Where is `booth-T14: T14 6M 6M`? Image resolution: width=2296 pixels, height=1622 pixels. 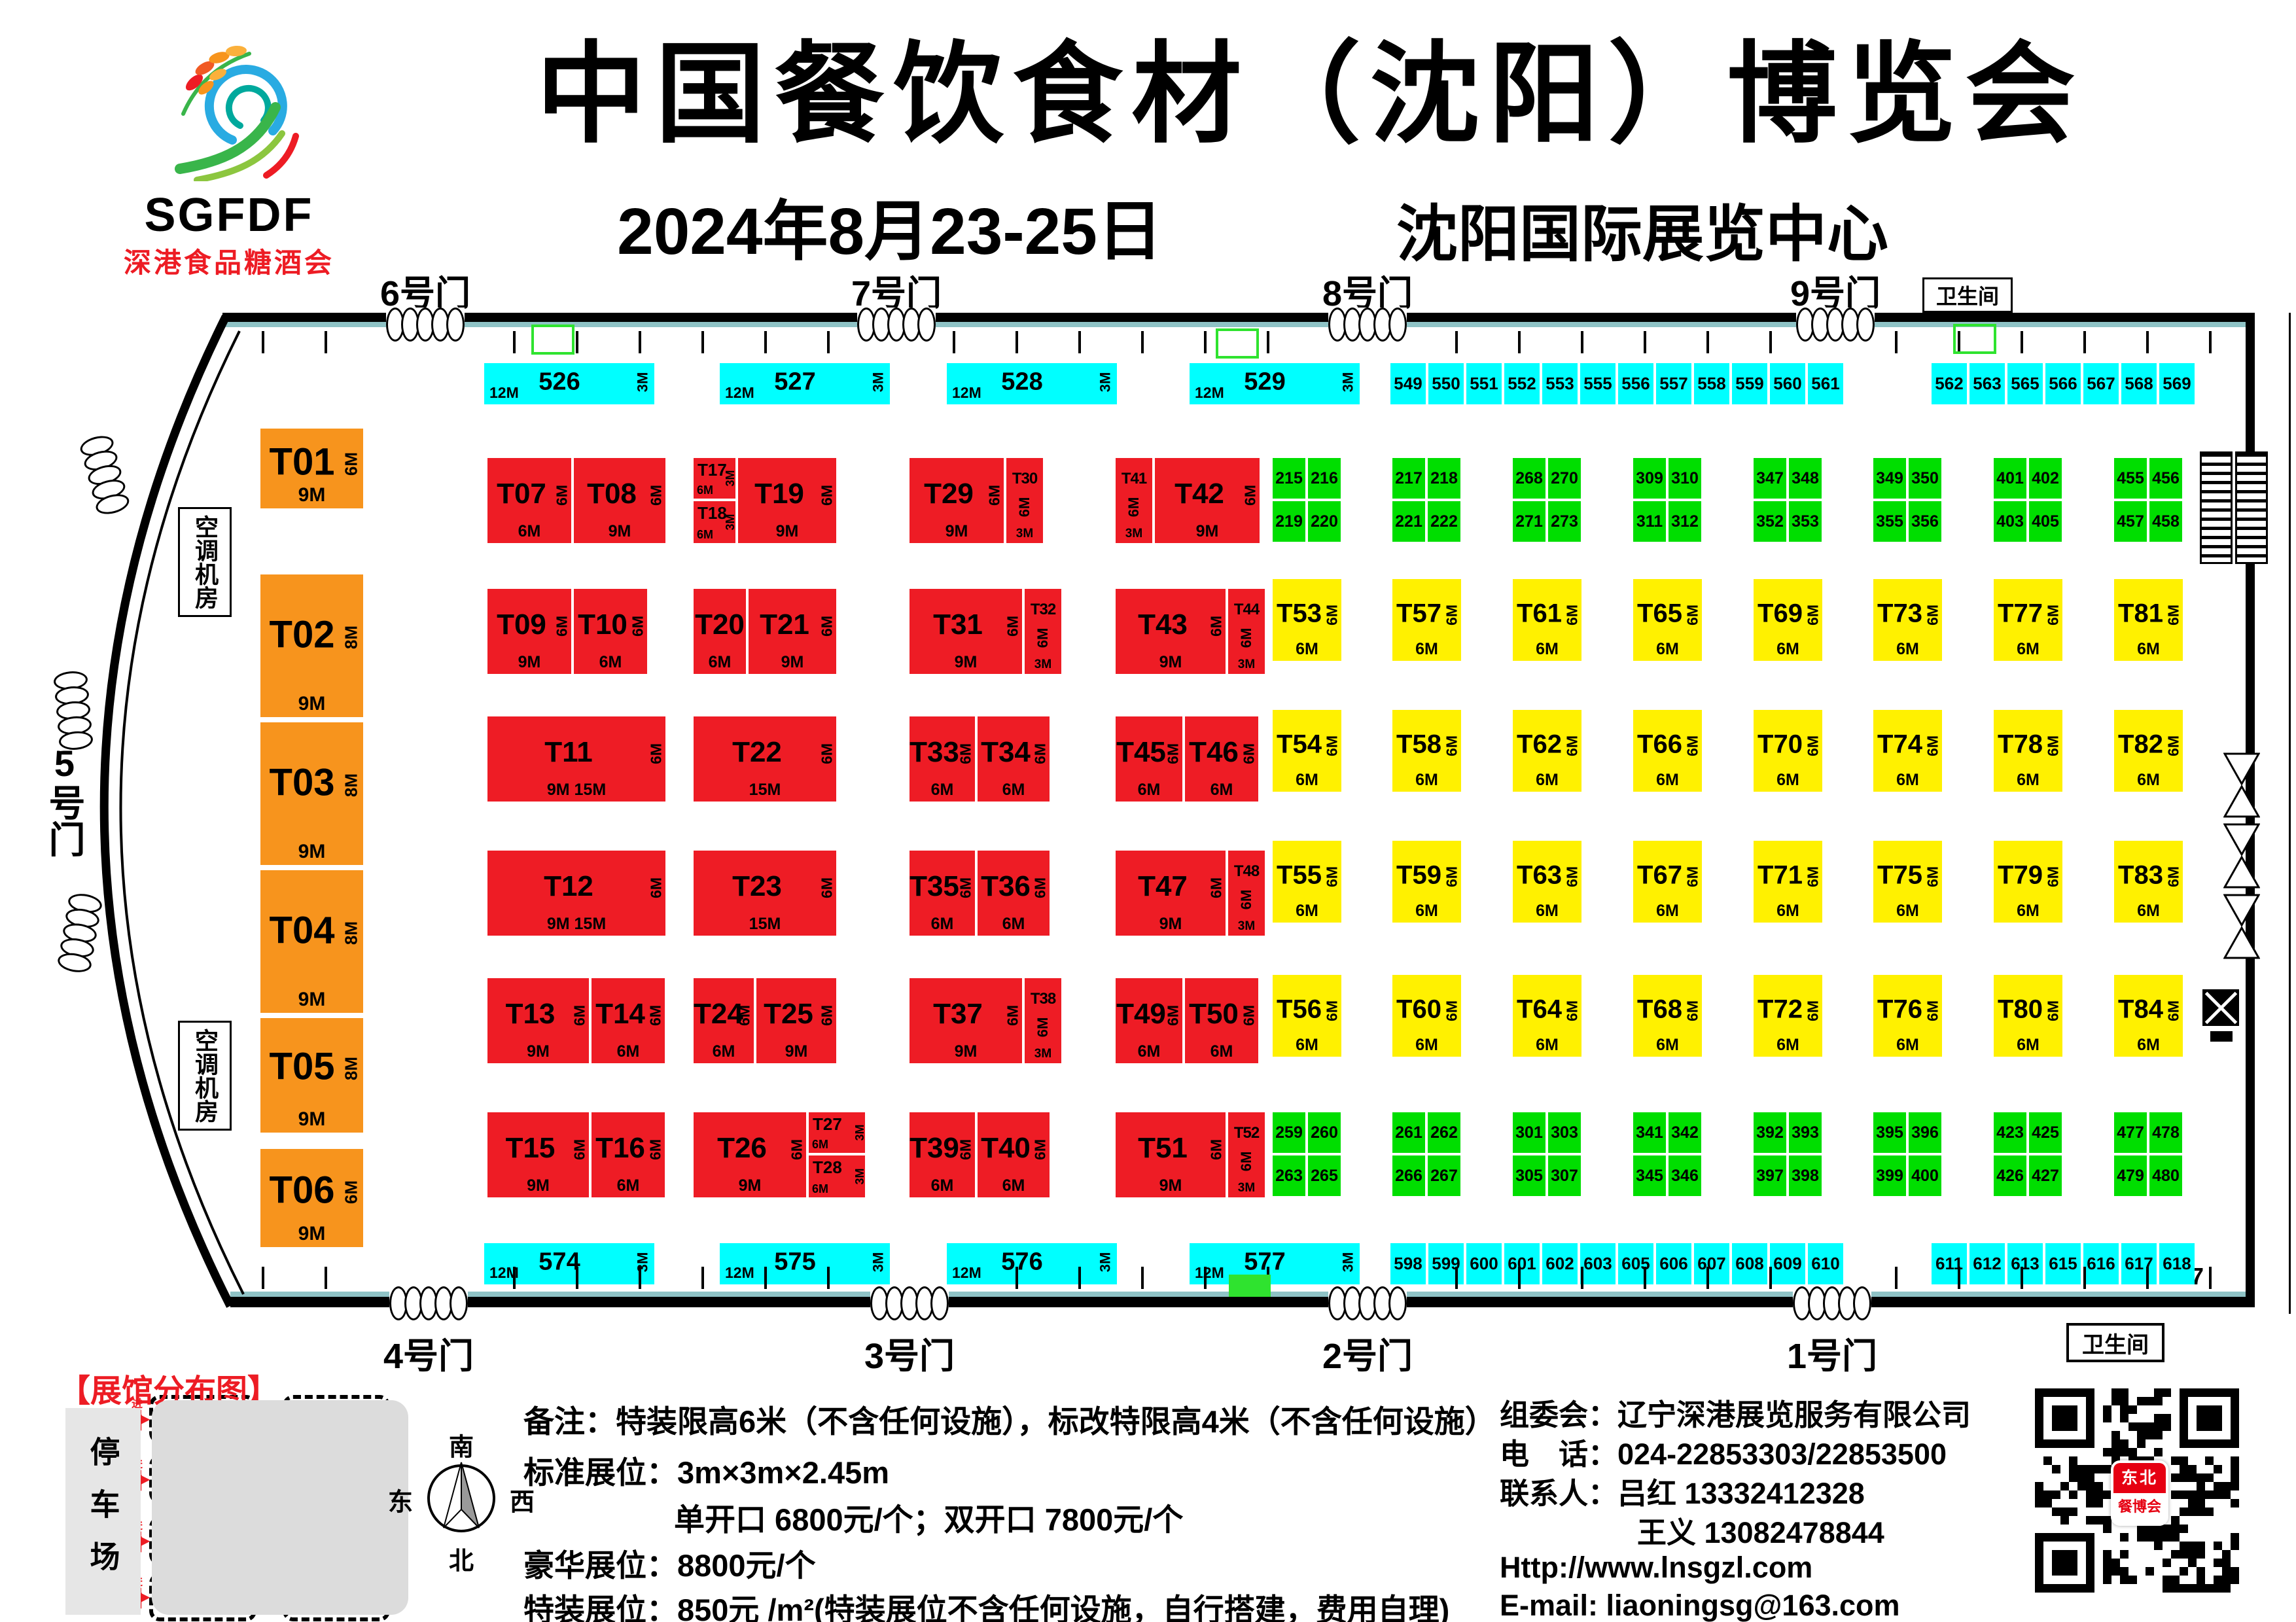 booth-T14: T14 6M 6M is located at coordinates (629, 1020).